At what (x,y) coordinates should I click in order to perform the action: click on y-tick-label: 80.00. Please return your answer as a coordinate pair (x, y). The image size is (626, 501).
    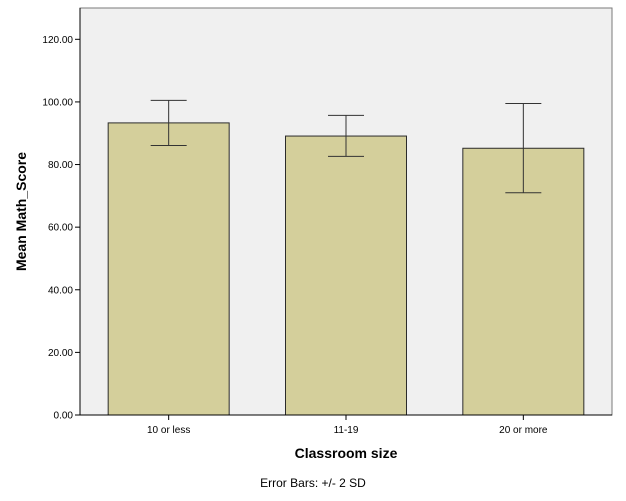
    Looking at the image, I should click on (60, 165).